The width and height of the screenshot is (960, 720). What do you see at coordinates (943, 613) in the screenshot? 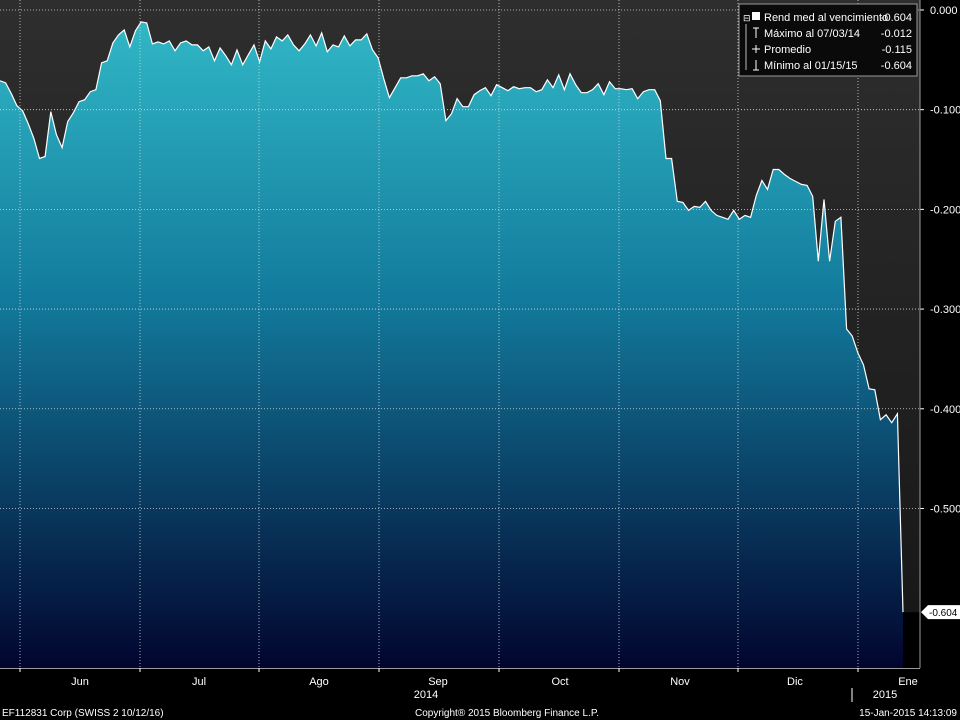
I see `last-value-label: -0.604` at bounding box center [943, 613].